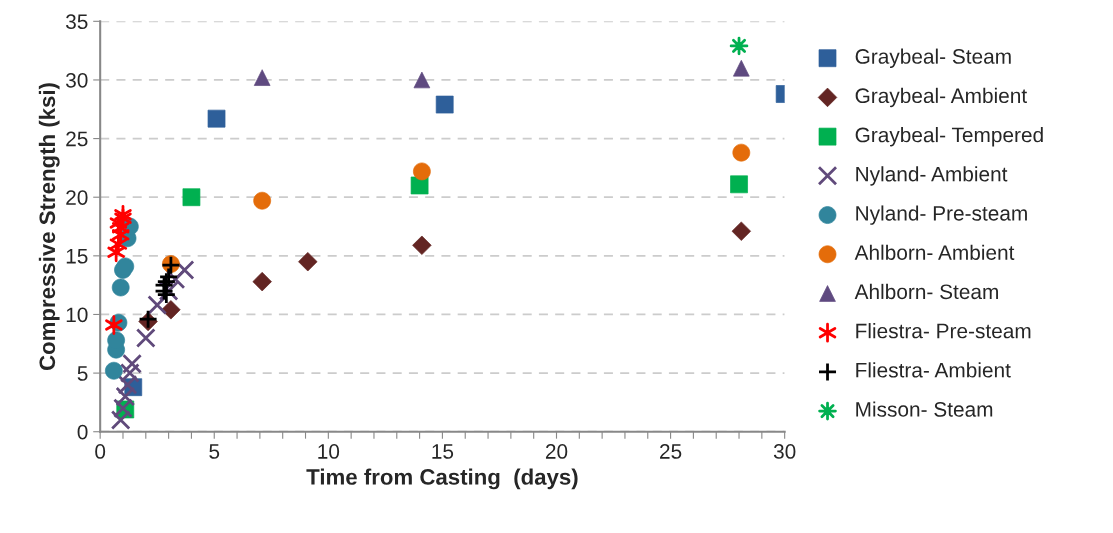  Describe the element at coordinates (556, 451) in the screenshot. I see `x-tick-label: 20` at that location.